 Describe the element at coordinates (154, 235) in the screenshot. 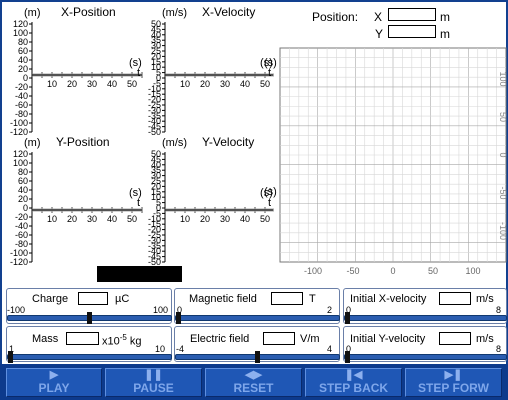

I see `axis-tick-label: -25` at that location.